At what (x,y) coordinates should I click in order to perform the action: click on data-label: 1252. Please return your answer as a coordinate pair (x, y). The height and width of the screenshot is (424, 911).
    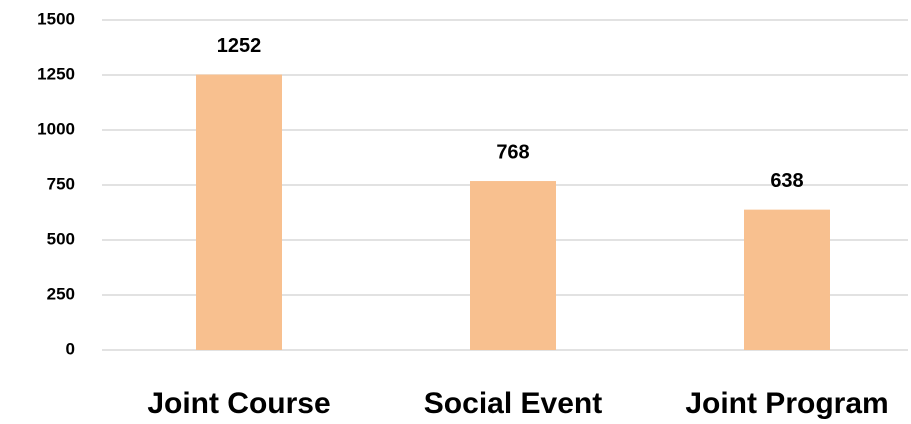
    Looking at the image, I should click on (239, 46).